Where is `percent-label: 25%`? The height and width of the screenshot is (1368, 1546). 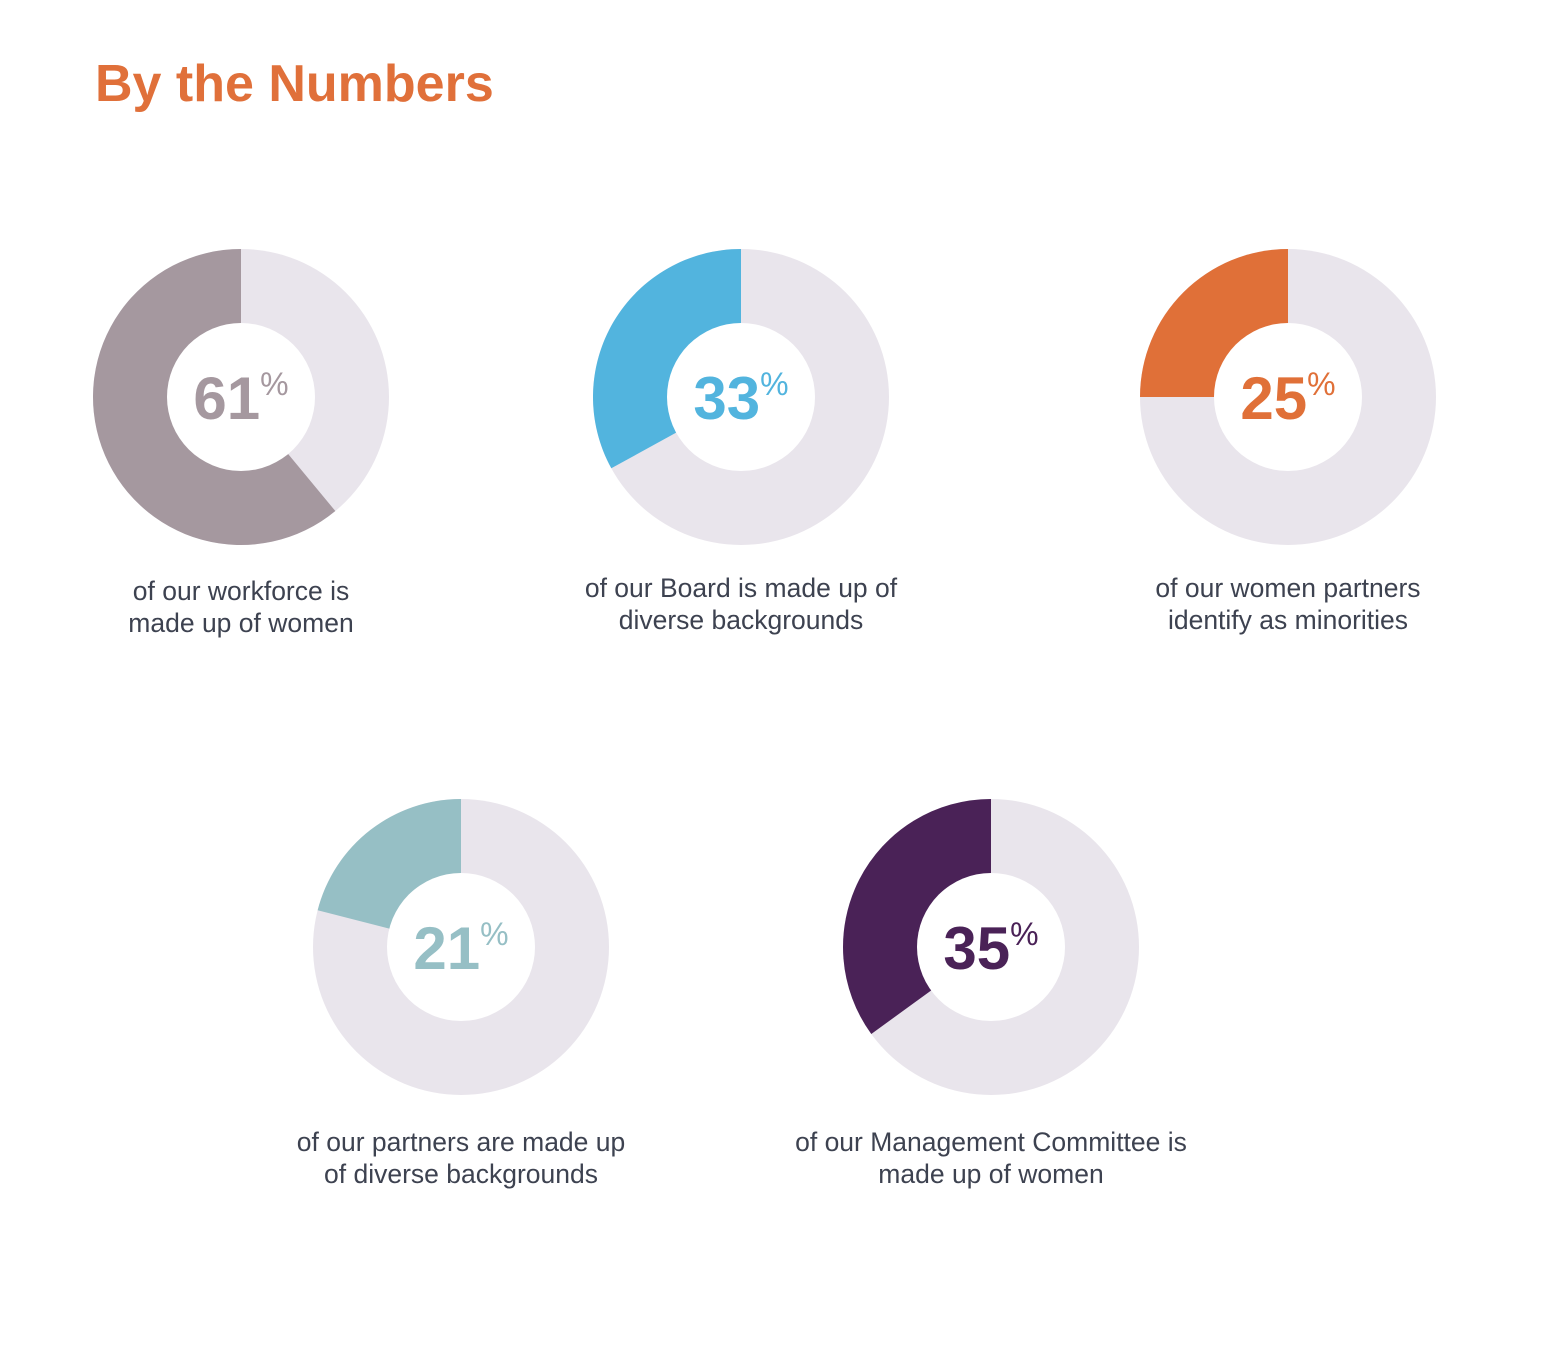
percent-label: 25% is located at coordinates (1287, 398).